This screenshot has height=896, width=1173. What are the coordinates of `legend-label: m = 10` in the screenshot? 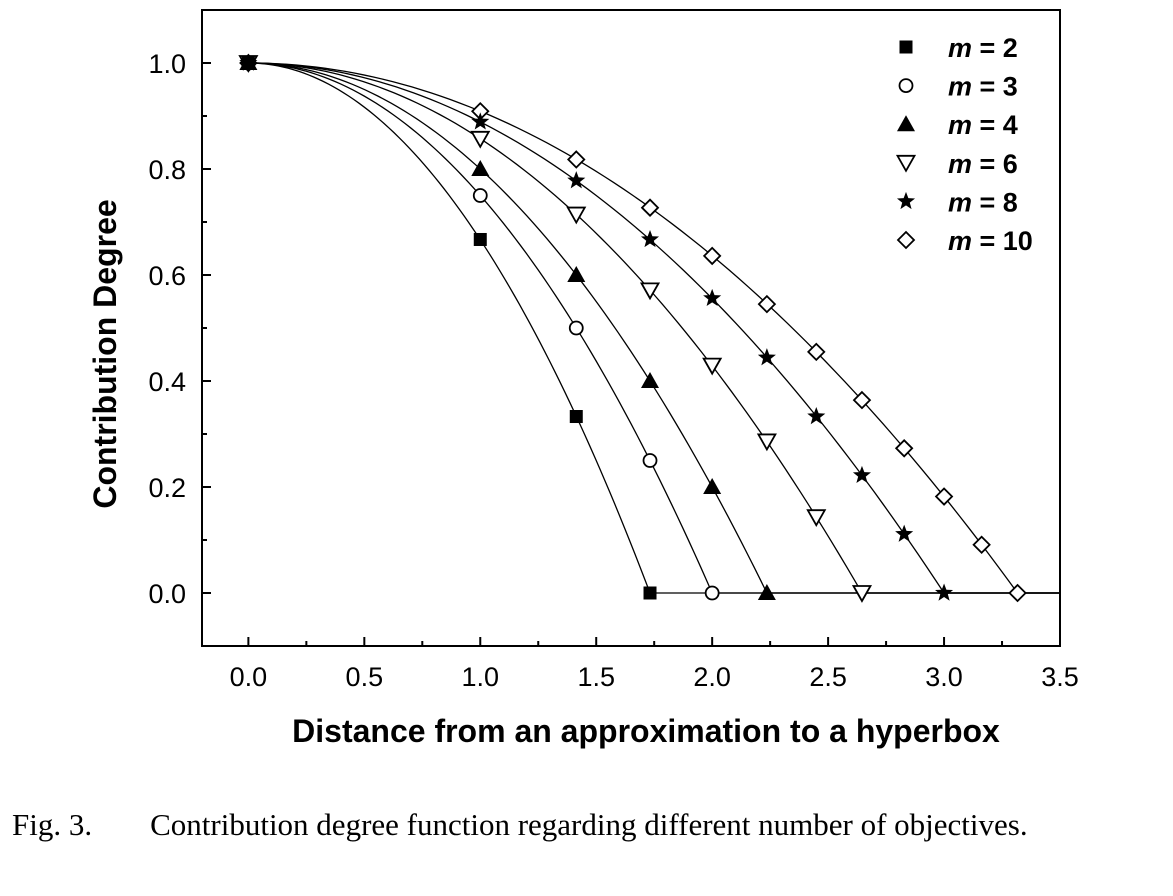 It's located at (990, 241).